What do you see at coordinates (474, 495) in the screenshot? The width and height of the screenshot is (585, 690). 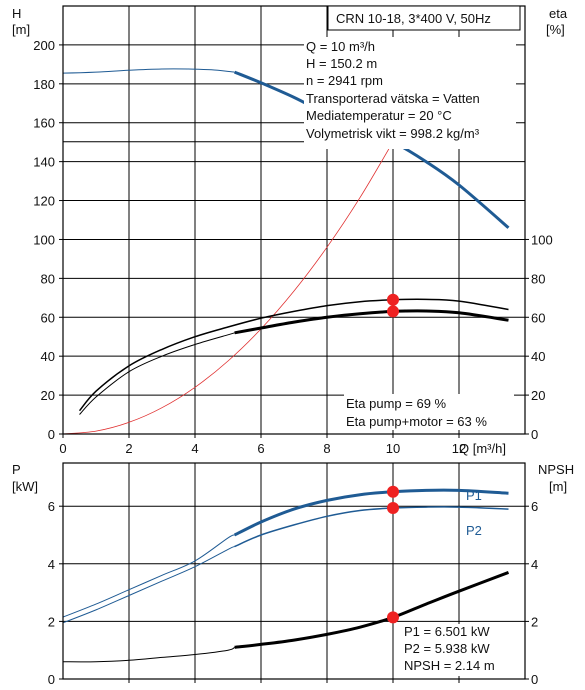 I see `series-label-p1: P1` at bounding box center [474, 495].